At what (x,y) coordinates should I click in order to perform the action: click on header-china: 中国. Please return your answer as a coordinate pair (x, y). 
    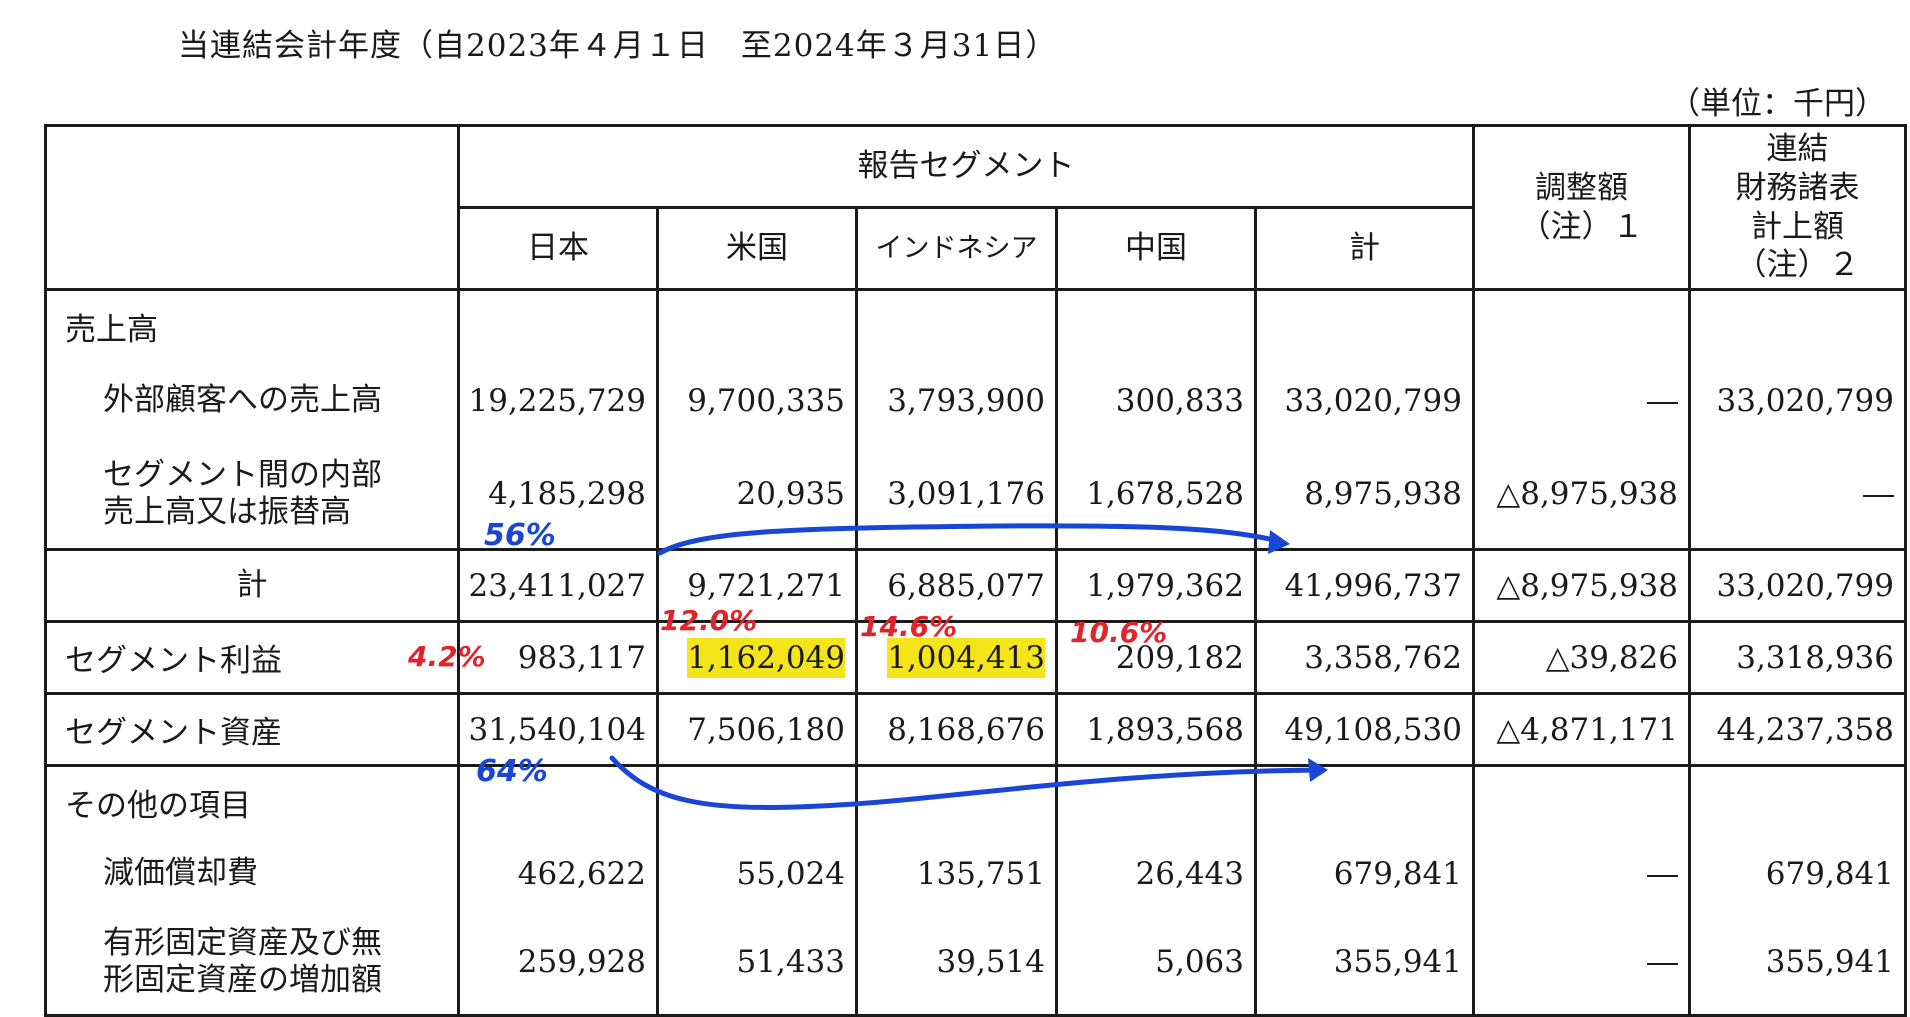
    Looking at the image, I should click on (1156, 248).